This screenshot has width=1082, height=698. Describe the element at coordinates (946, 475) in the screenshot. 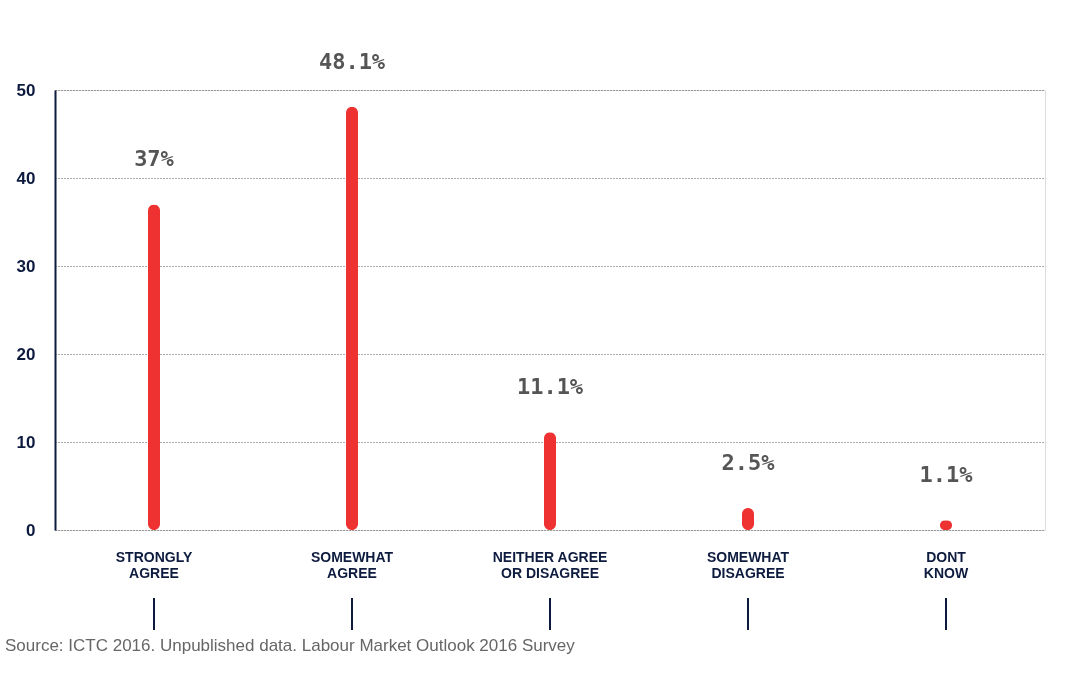

I see `data-label: 1.1%` at that location.